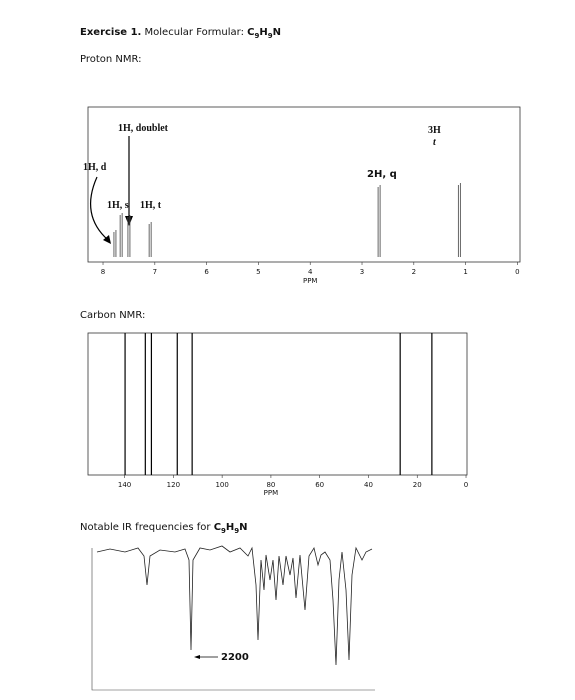  I want to click on x-tick-label: 3, so click(362, 272).